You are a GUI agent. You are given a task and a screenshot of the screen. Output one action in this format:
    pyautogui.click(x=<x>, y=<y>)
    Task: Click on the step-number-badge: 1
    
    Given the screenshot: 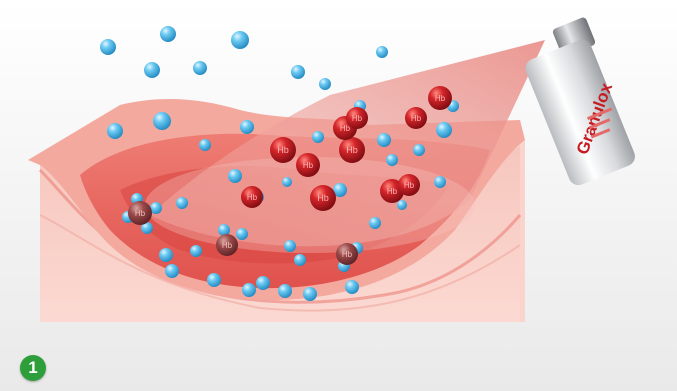 What is the action you would take?
    pyautogui.click(x=33, y=368)
    